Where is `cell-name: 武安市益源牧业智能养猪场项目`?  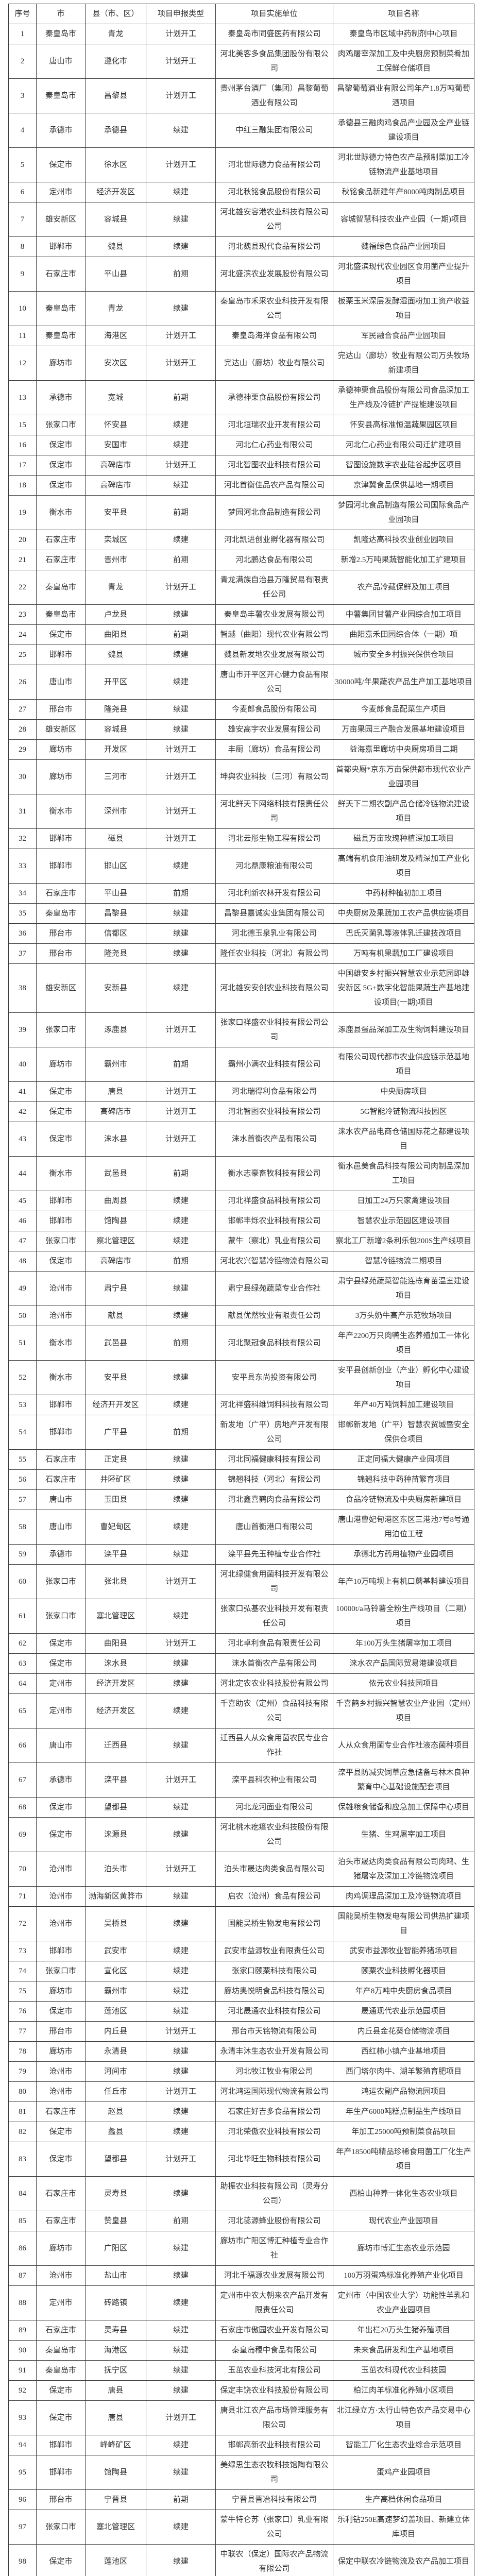 cell-name: 武安市益源牧业智能养猪场项目 is located at coordinates (403, 1951).